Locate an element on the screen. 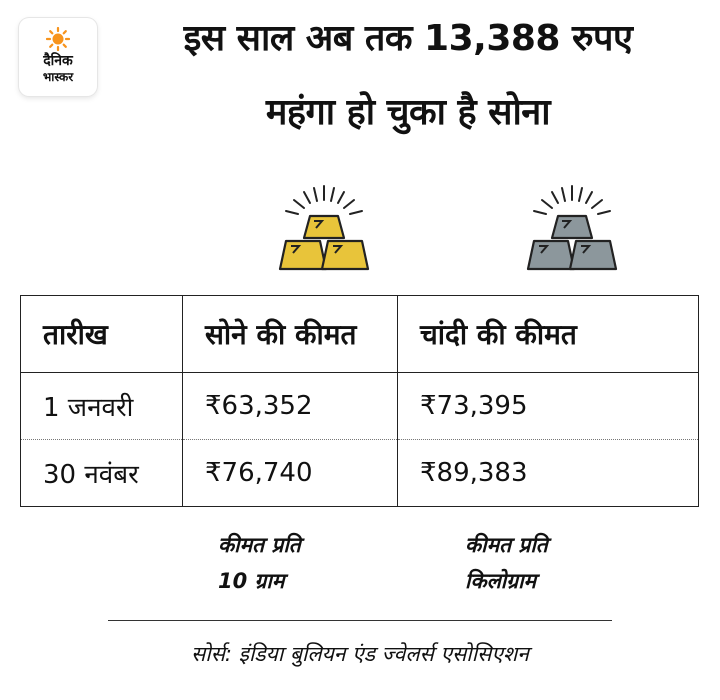 This screenshot has width=720, height=700. dainik-bhaskar-logo: दैनिक भास्कर is located at coordinates (58, 57).